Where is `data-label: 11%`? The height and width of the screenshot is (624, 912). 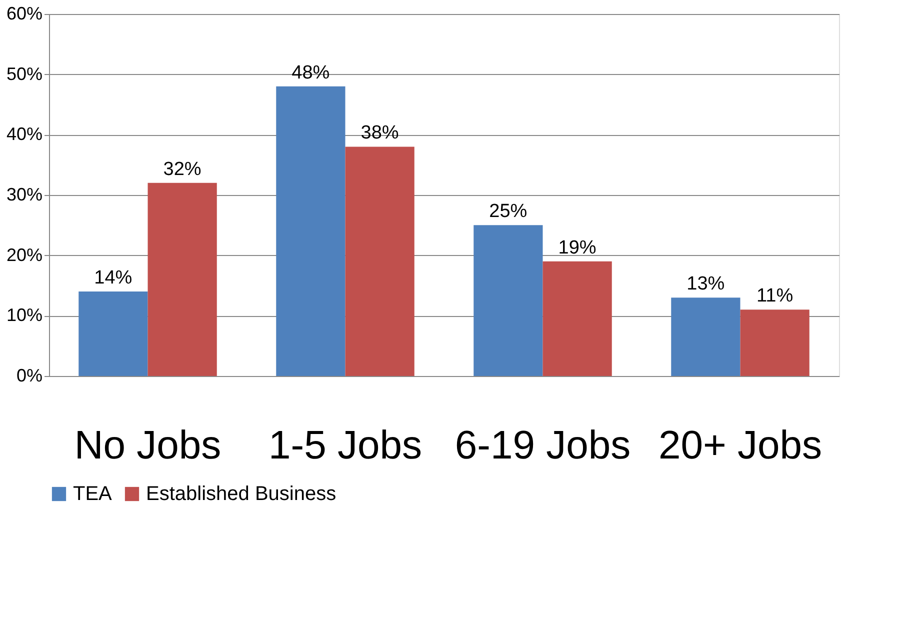 data-label: 11% is located at coordinates (775, 296).